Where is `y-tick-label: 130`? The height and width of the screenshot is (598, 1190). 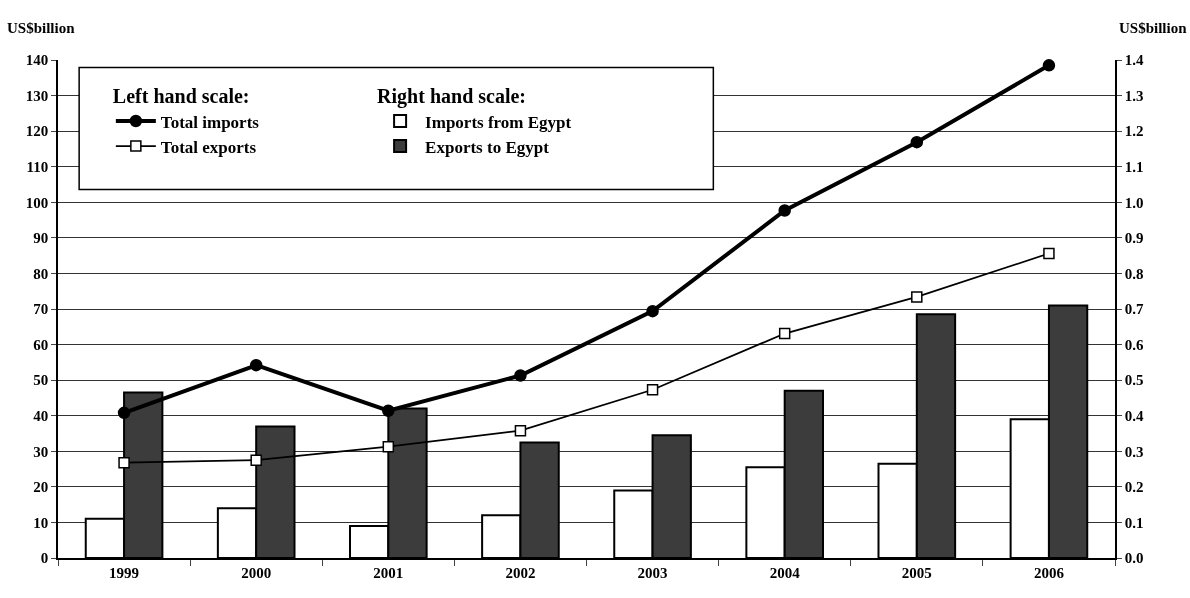 y-tick-label: 130 is located at coordinates (37, 95).